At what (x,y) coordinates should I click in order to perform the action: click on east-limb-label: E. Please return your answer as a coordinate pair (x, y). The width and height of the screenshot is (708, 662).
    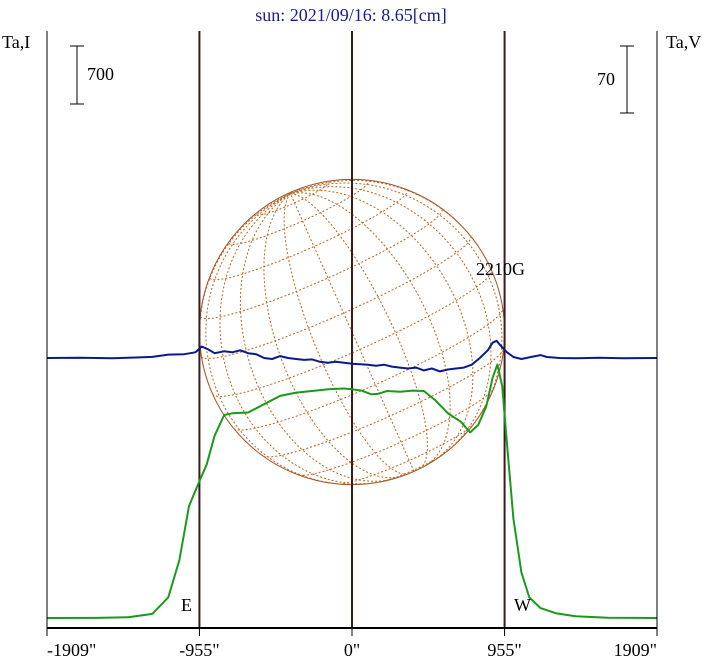
    Looking at the image, I should click on (186, 605).